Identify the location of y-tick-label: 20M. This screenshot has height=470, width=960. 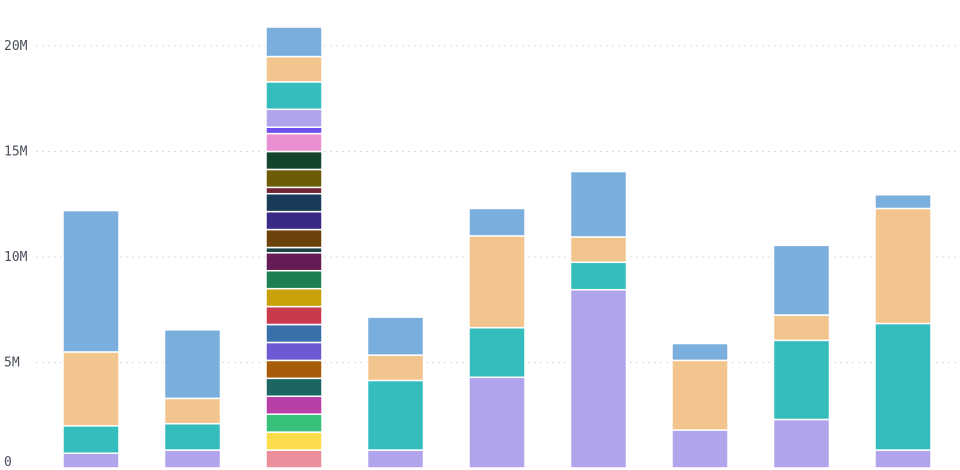
(16, 46).